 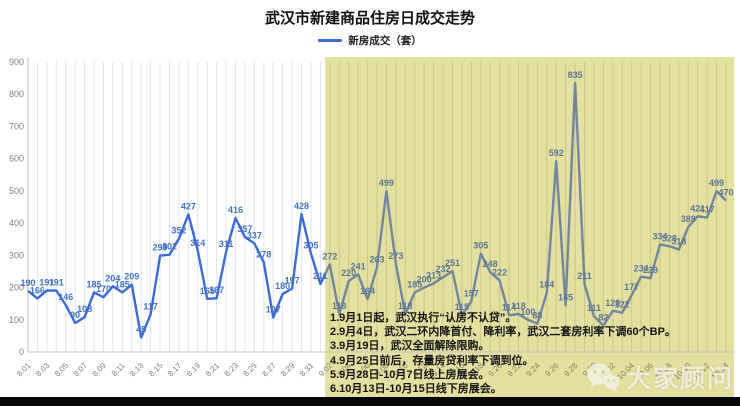 I want to click on annotation-line-2: 2.9月4日，武汉二环内降首付、降利率，武汉二套房利率下调60个BP。, so click(x=503, y=332).